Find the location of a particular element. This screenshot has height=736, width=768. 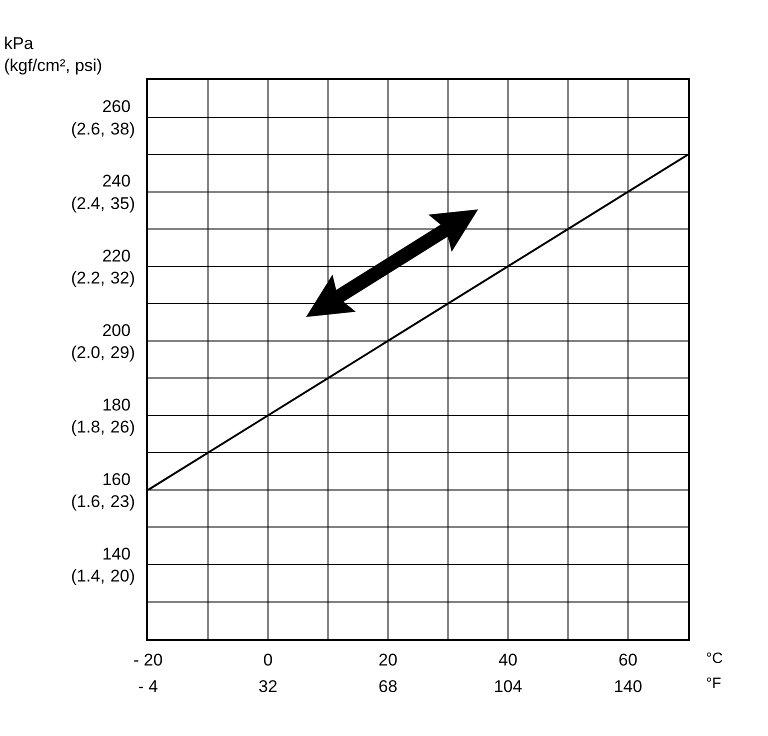

text: kPa (kgf/cm², psi) is located at coordinates (53, 55).